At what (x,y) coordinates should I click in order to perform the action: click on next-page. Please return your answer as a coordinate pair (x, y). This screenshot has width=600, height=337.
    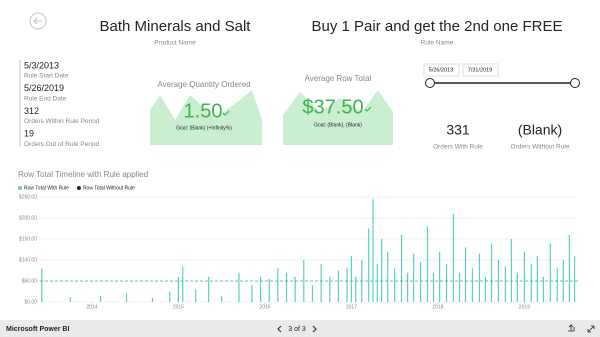
    Looking at the image, I should click on (314, 329).